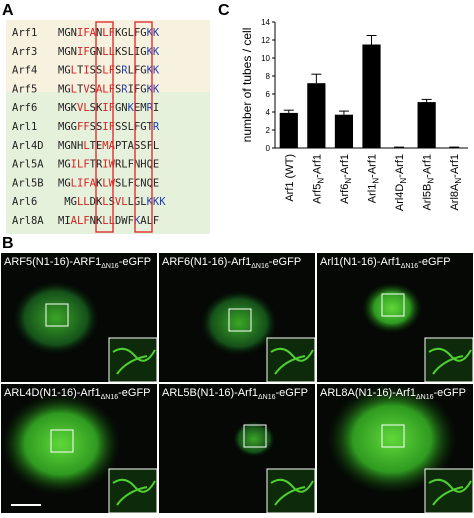 The width and height of the screenshot is (474, 518). I want to click on protein-name: Arl8A, so click(28, 221).